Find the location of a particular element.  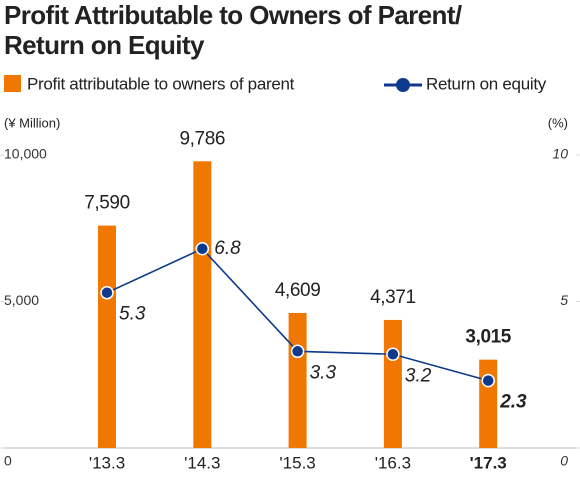

line-value-label: 2.3 is located at coordinates (513, 402).